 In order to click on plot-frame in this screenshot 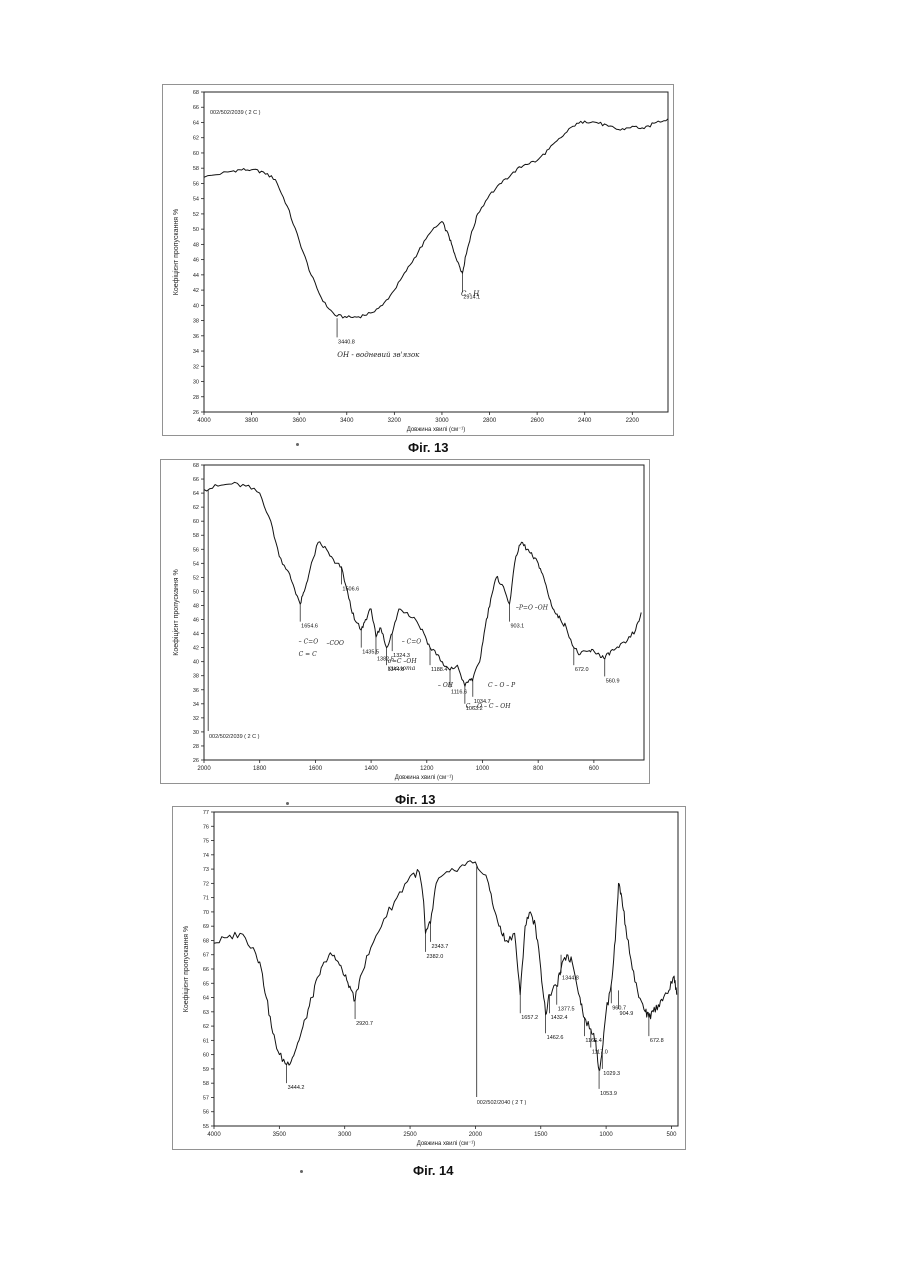, I will do `click(424, 612)`.